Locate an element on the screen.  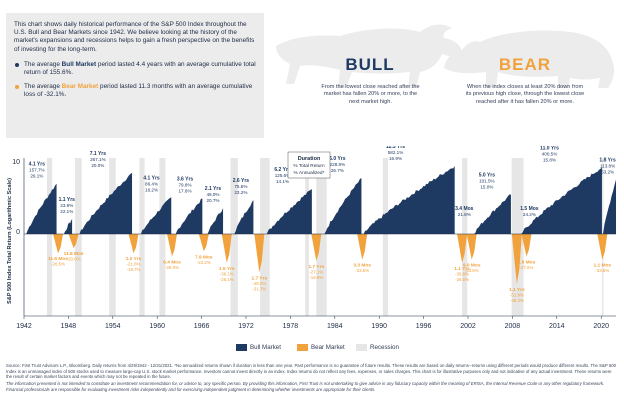
bear-loss-label: -33.5% is located at coordinates (362, 270).